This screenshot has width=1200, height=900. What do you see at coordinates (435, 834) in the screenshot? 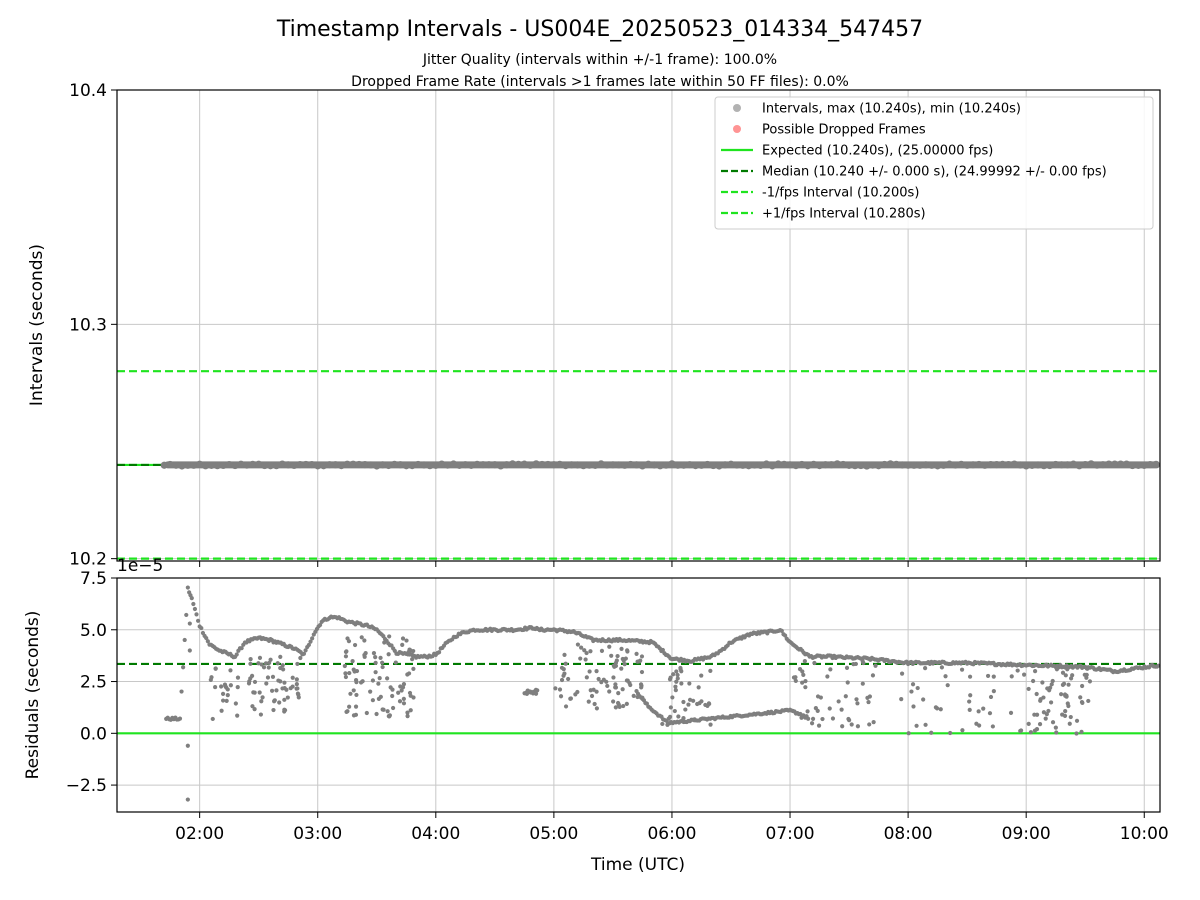
I see `x-tick-label: 04:00` at bounding box center [435, 834].